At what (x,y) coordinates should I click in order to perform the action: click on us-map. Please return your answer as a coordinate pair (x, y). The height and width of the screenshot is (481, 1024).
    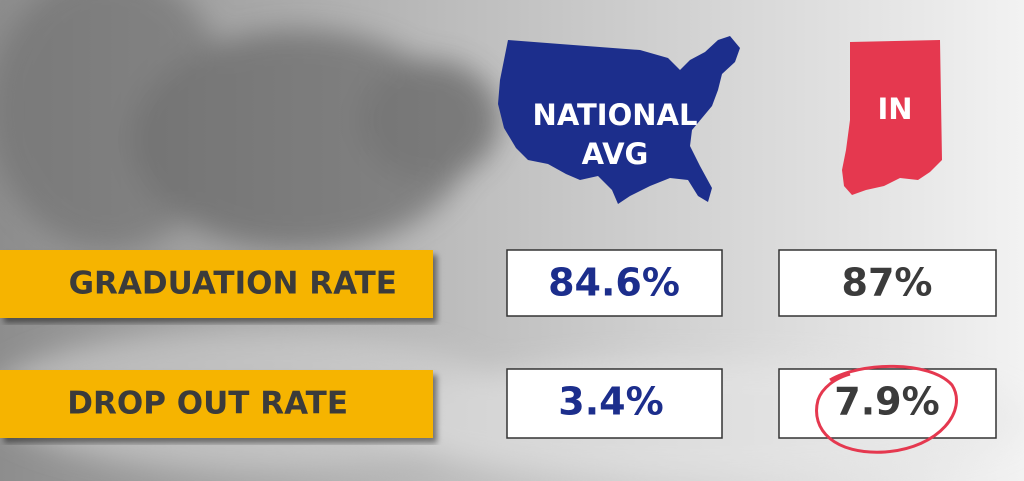
    Looking at the image, I should click on (619, 120).